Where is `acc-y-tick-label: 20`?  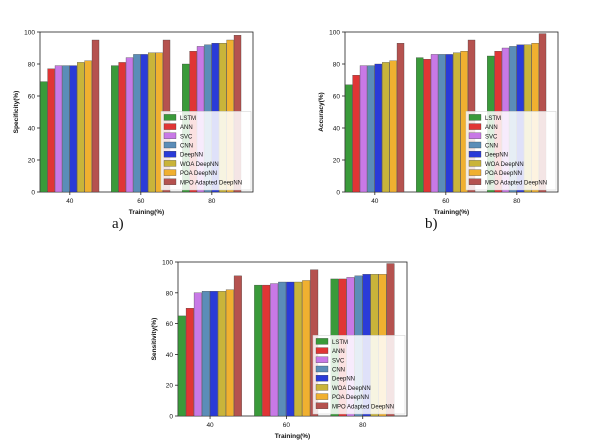
acc-y-tick-label: 20 is located at coordinates (337, 161).